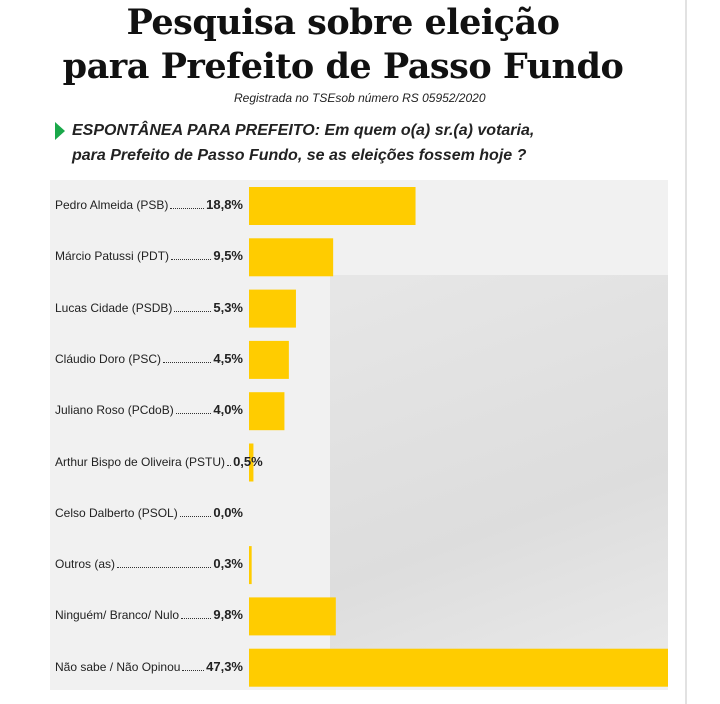 This screenshot has height=704, width=720. What do you see at coordinates (228, 358) in the screenshot?
I see `value-label: 4,5%` at bounding box center [228, 358].